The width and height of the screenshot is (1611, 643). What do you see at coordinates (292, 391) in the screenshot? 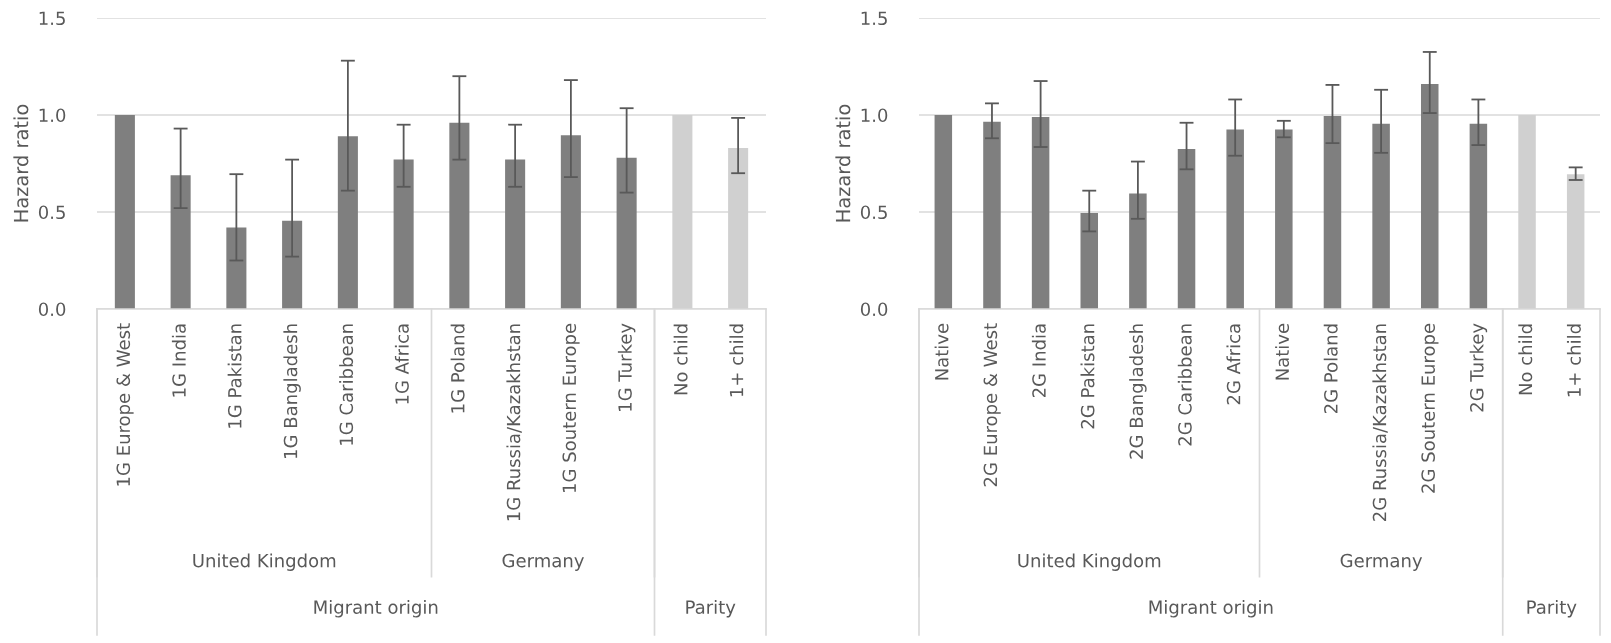
I see `x-tick-label: 1G Bangladesh` at bounding box center [292, 391].